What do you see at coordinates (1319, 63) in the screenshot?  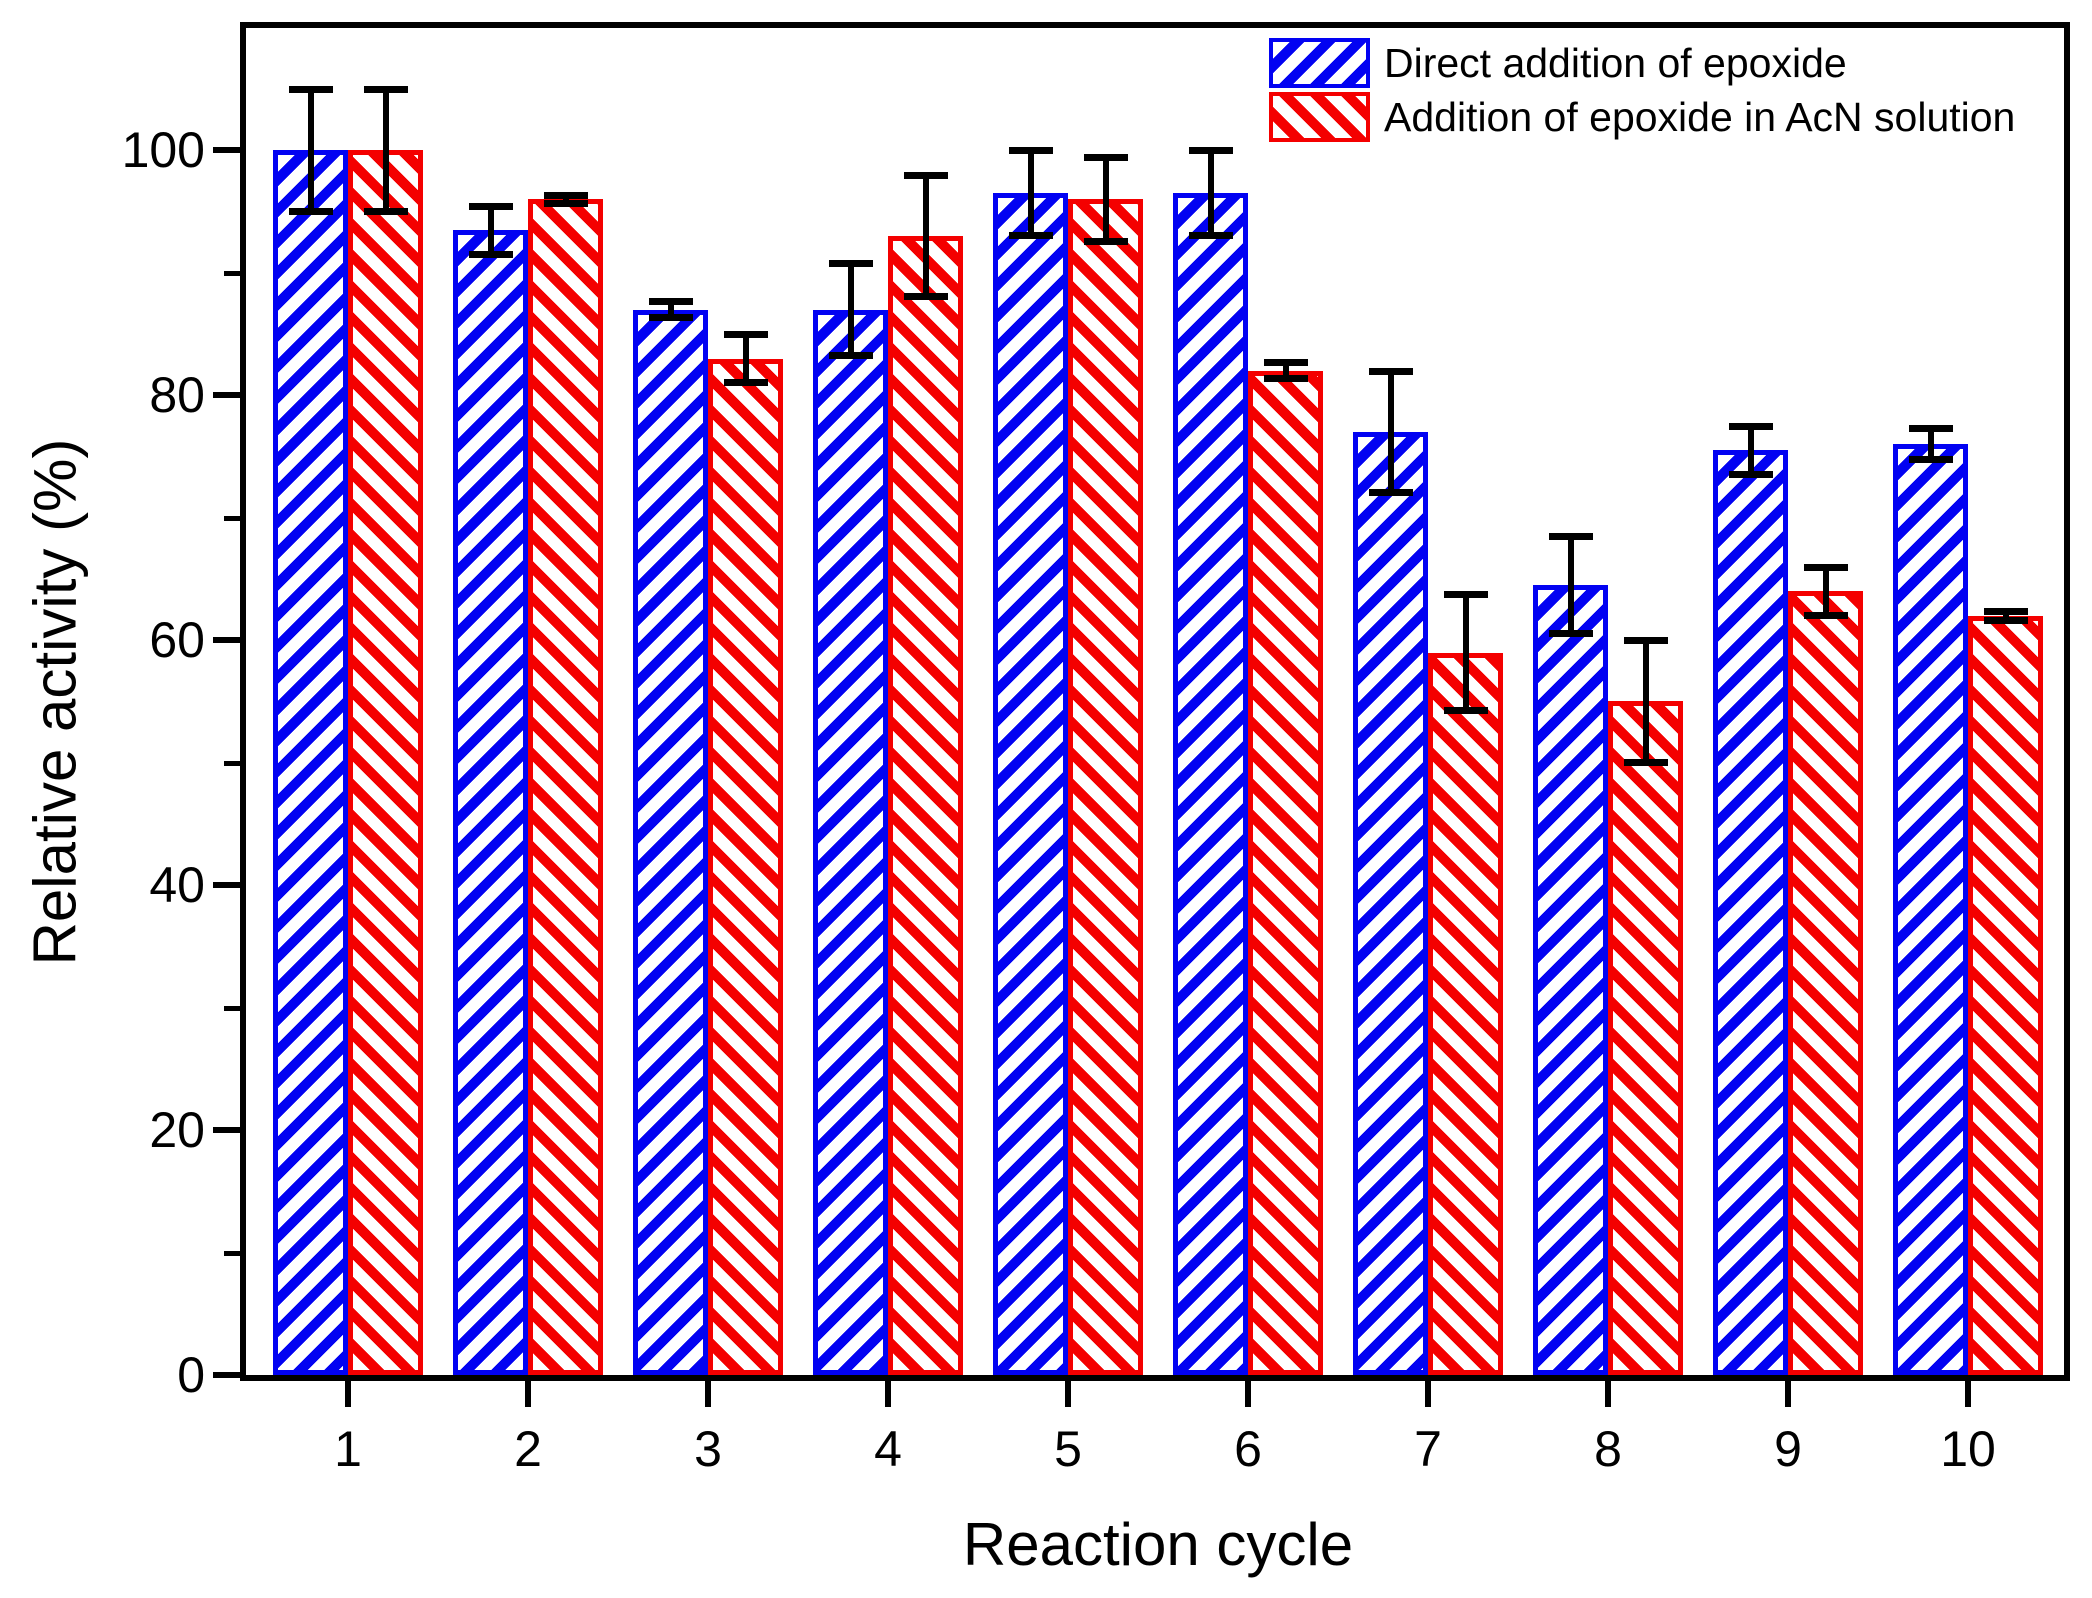 I see `legend-swatch-blue-hatch` at bounding box center [1319, 63].